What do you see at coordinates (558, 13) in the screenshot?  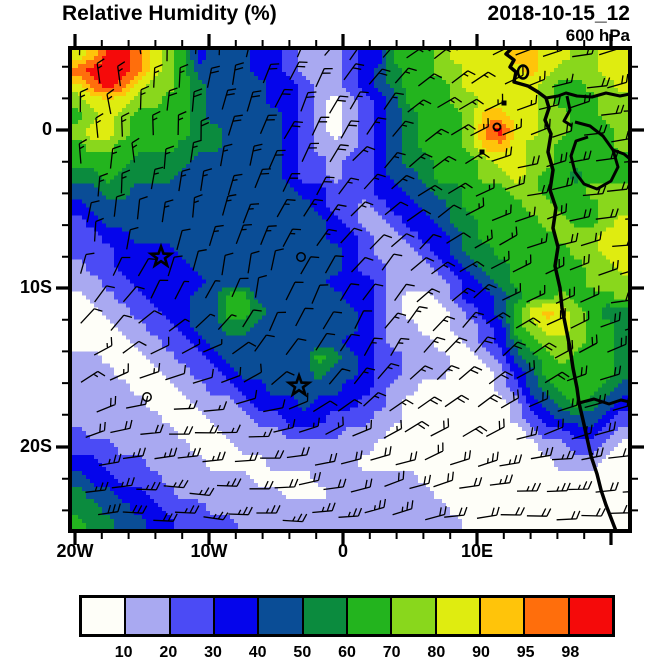 I see `plot-datetime: 2018-10-15_12` at bounding box center [558, 13].